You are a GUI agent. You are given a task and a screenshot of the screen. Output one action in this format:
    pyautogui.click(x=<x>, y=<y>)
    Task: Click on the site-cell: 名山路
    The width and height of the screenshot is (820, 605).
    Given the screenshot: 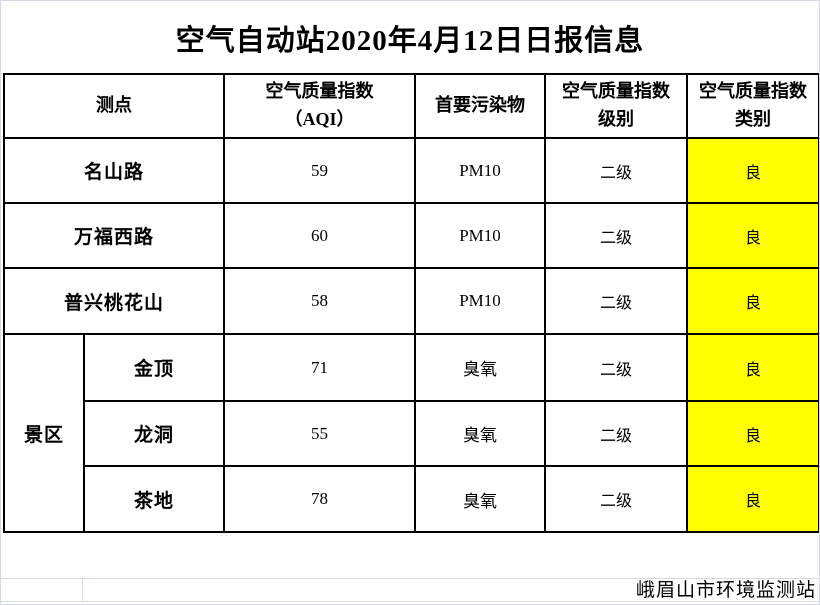 What is the action you would take?
    pyautogui.click(x=114, y=170)
    